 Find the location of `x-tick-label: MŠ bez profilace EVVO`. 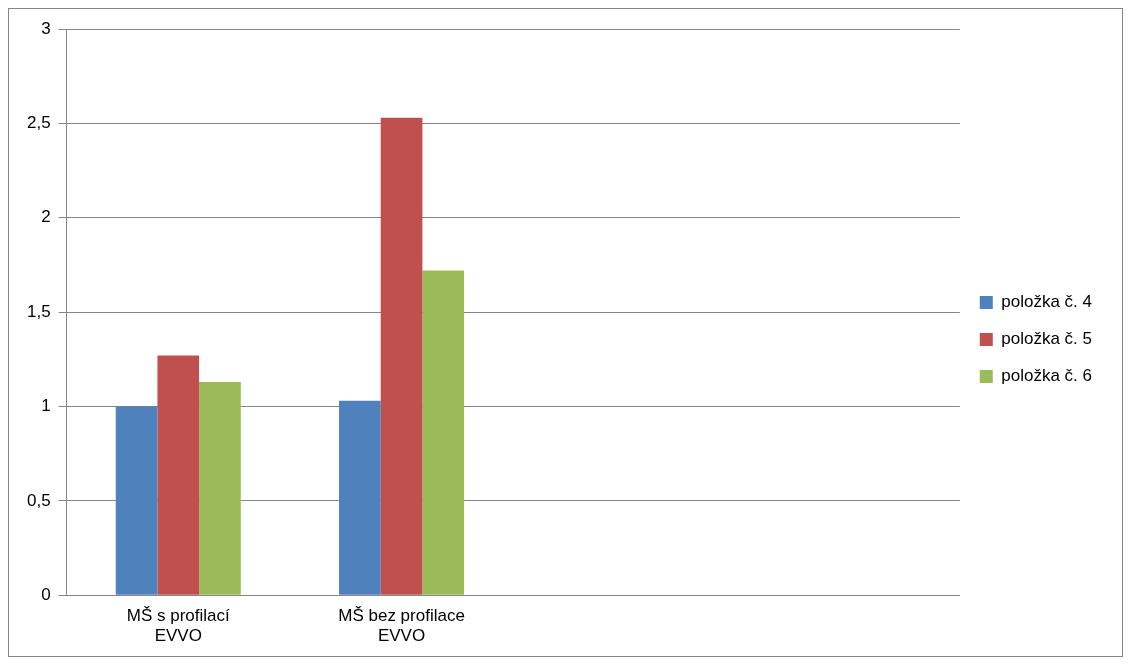

x-tick-label: MŠ bez profilace EVVO is located at coordinates (401, 626).